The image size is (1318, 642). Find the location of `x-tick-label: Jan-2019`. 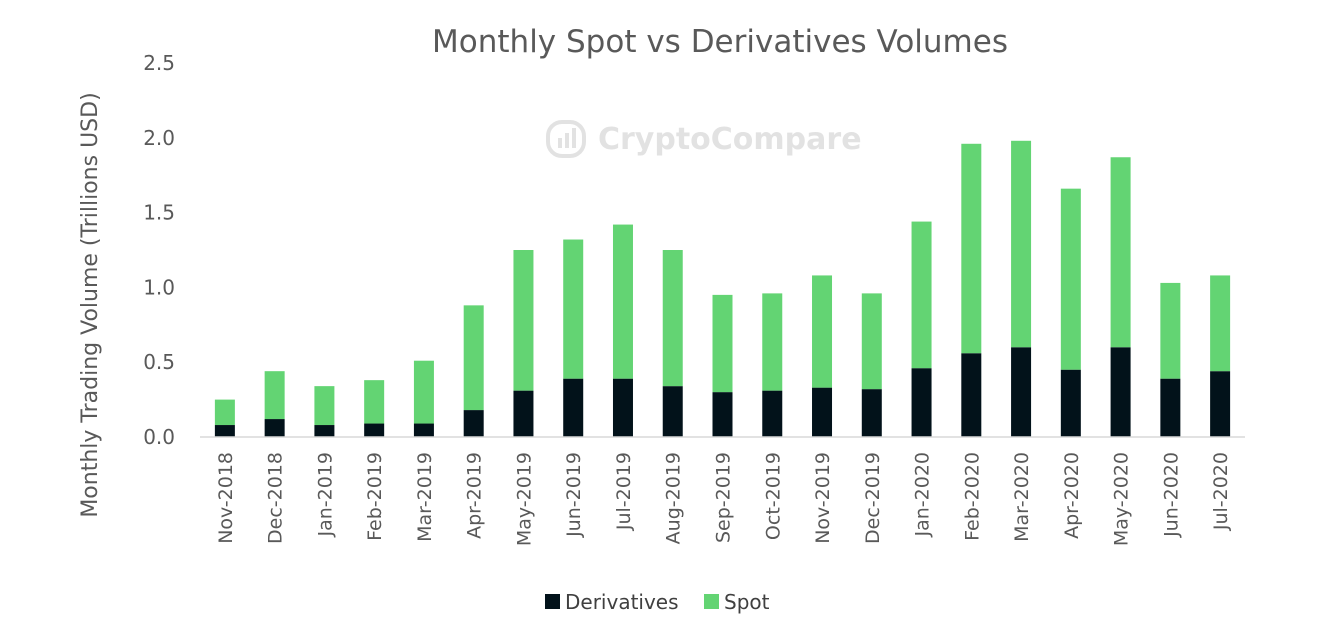

x-tick-label: Jan-2019 is located at coordinates (325, 495).